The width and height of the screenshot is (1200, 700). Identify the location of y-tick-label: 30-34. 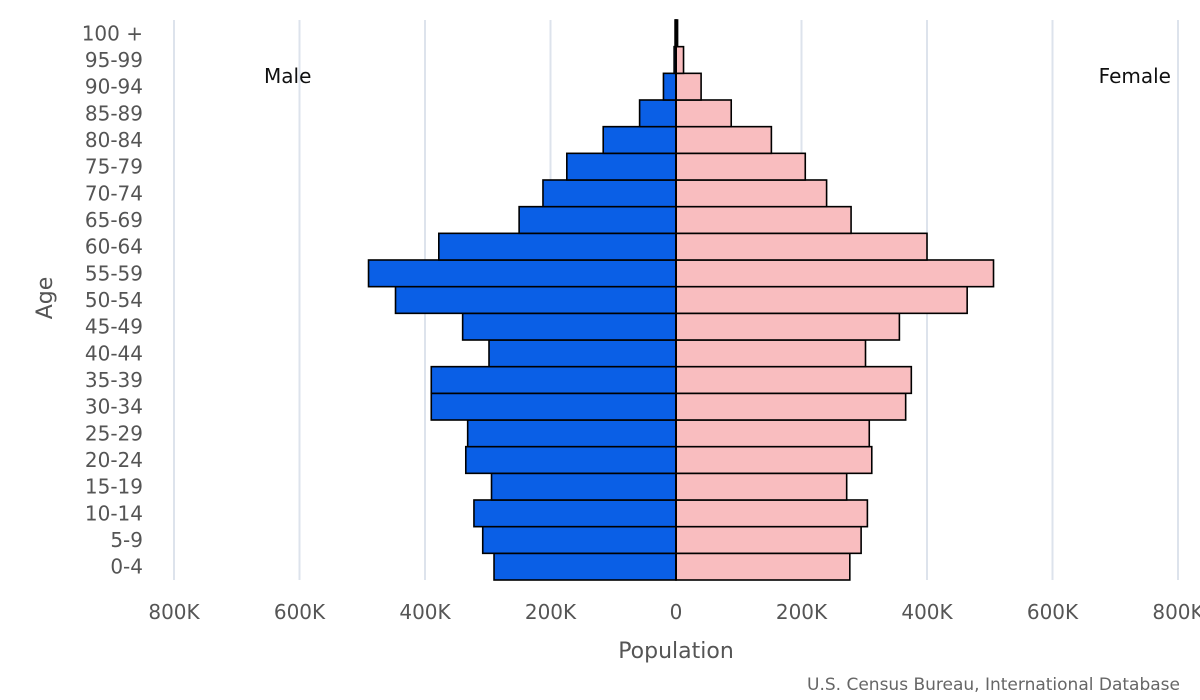
(114, 407).